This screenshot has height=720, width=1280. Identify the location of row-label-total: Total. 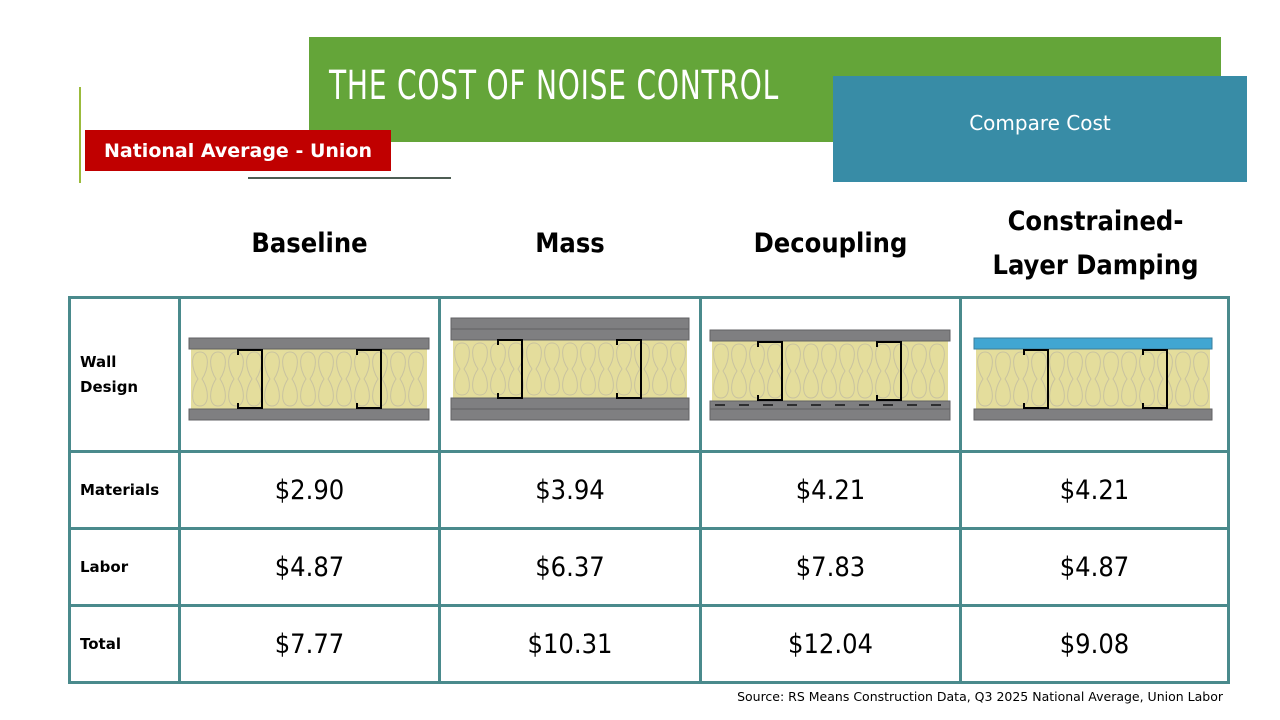
(100, 644).